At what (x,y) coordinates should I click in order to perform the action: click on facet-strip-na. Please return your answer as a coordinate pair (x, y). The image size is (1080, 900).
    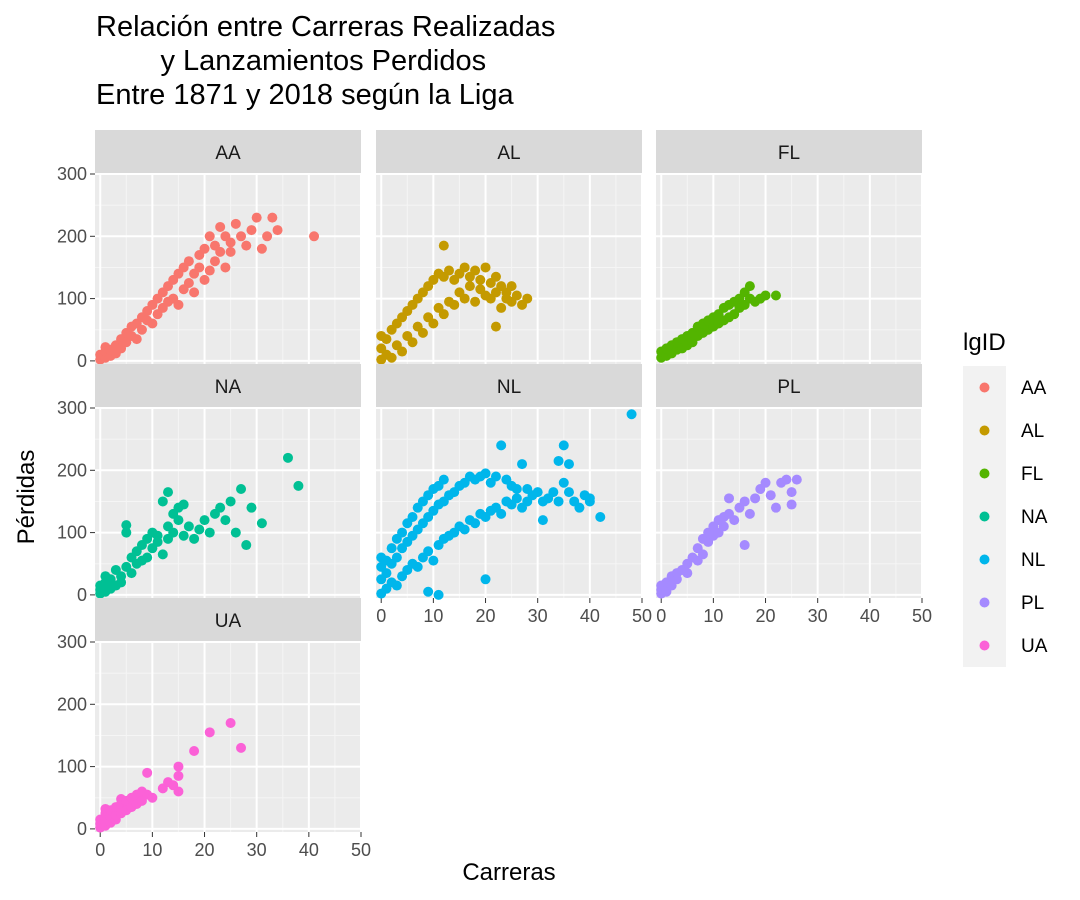
    Looking at the image, I should click on (228, 386).